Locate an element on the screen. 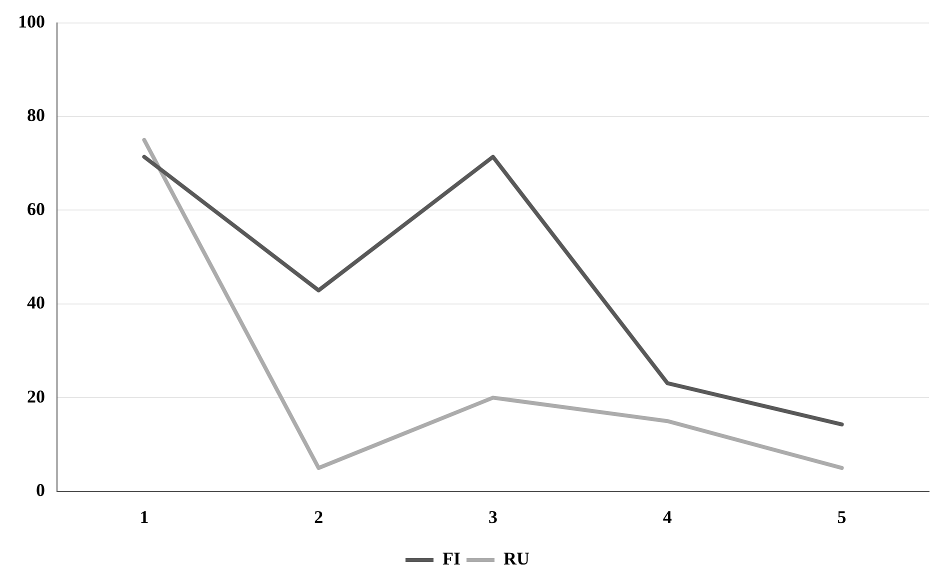 The width and height of the screenshot is (943, 583). legend-label: RU is located at coordinates (517, 558).